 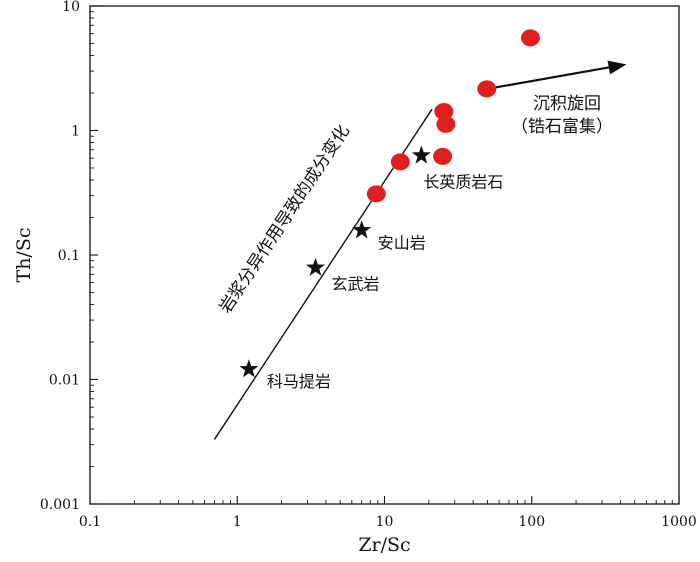 I want to click on arrow-head, so click(x=617, y=67).